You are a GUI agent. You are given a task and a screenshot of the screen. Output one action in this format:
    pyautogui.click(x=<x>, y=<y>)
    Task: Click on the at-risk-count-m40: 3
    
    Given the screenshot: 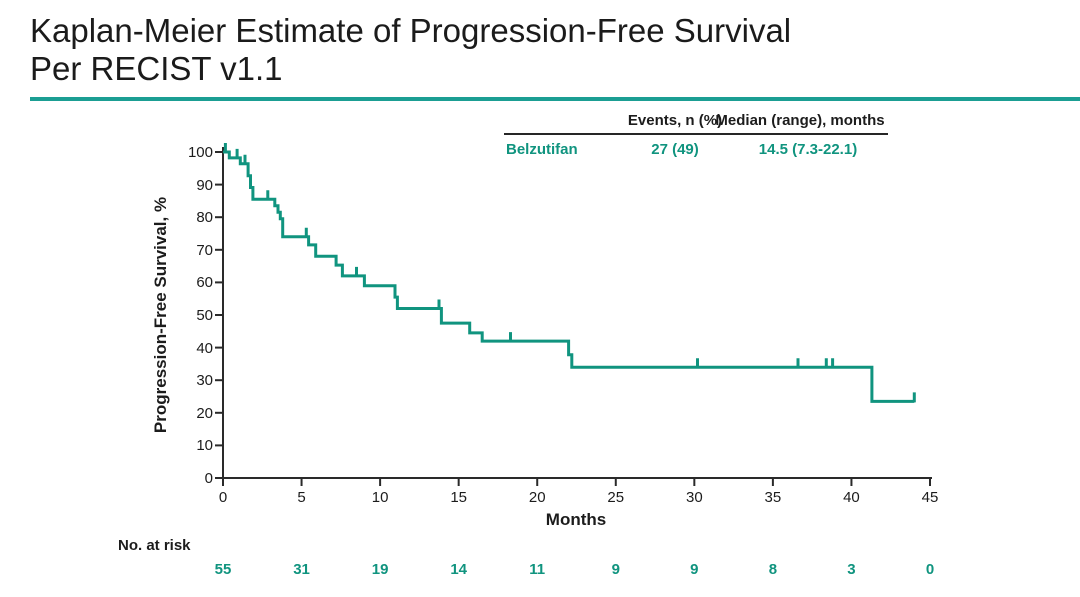 What is the action you would take?
    pyautogui.click(x=851, y=569)
    